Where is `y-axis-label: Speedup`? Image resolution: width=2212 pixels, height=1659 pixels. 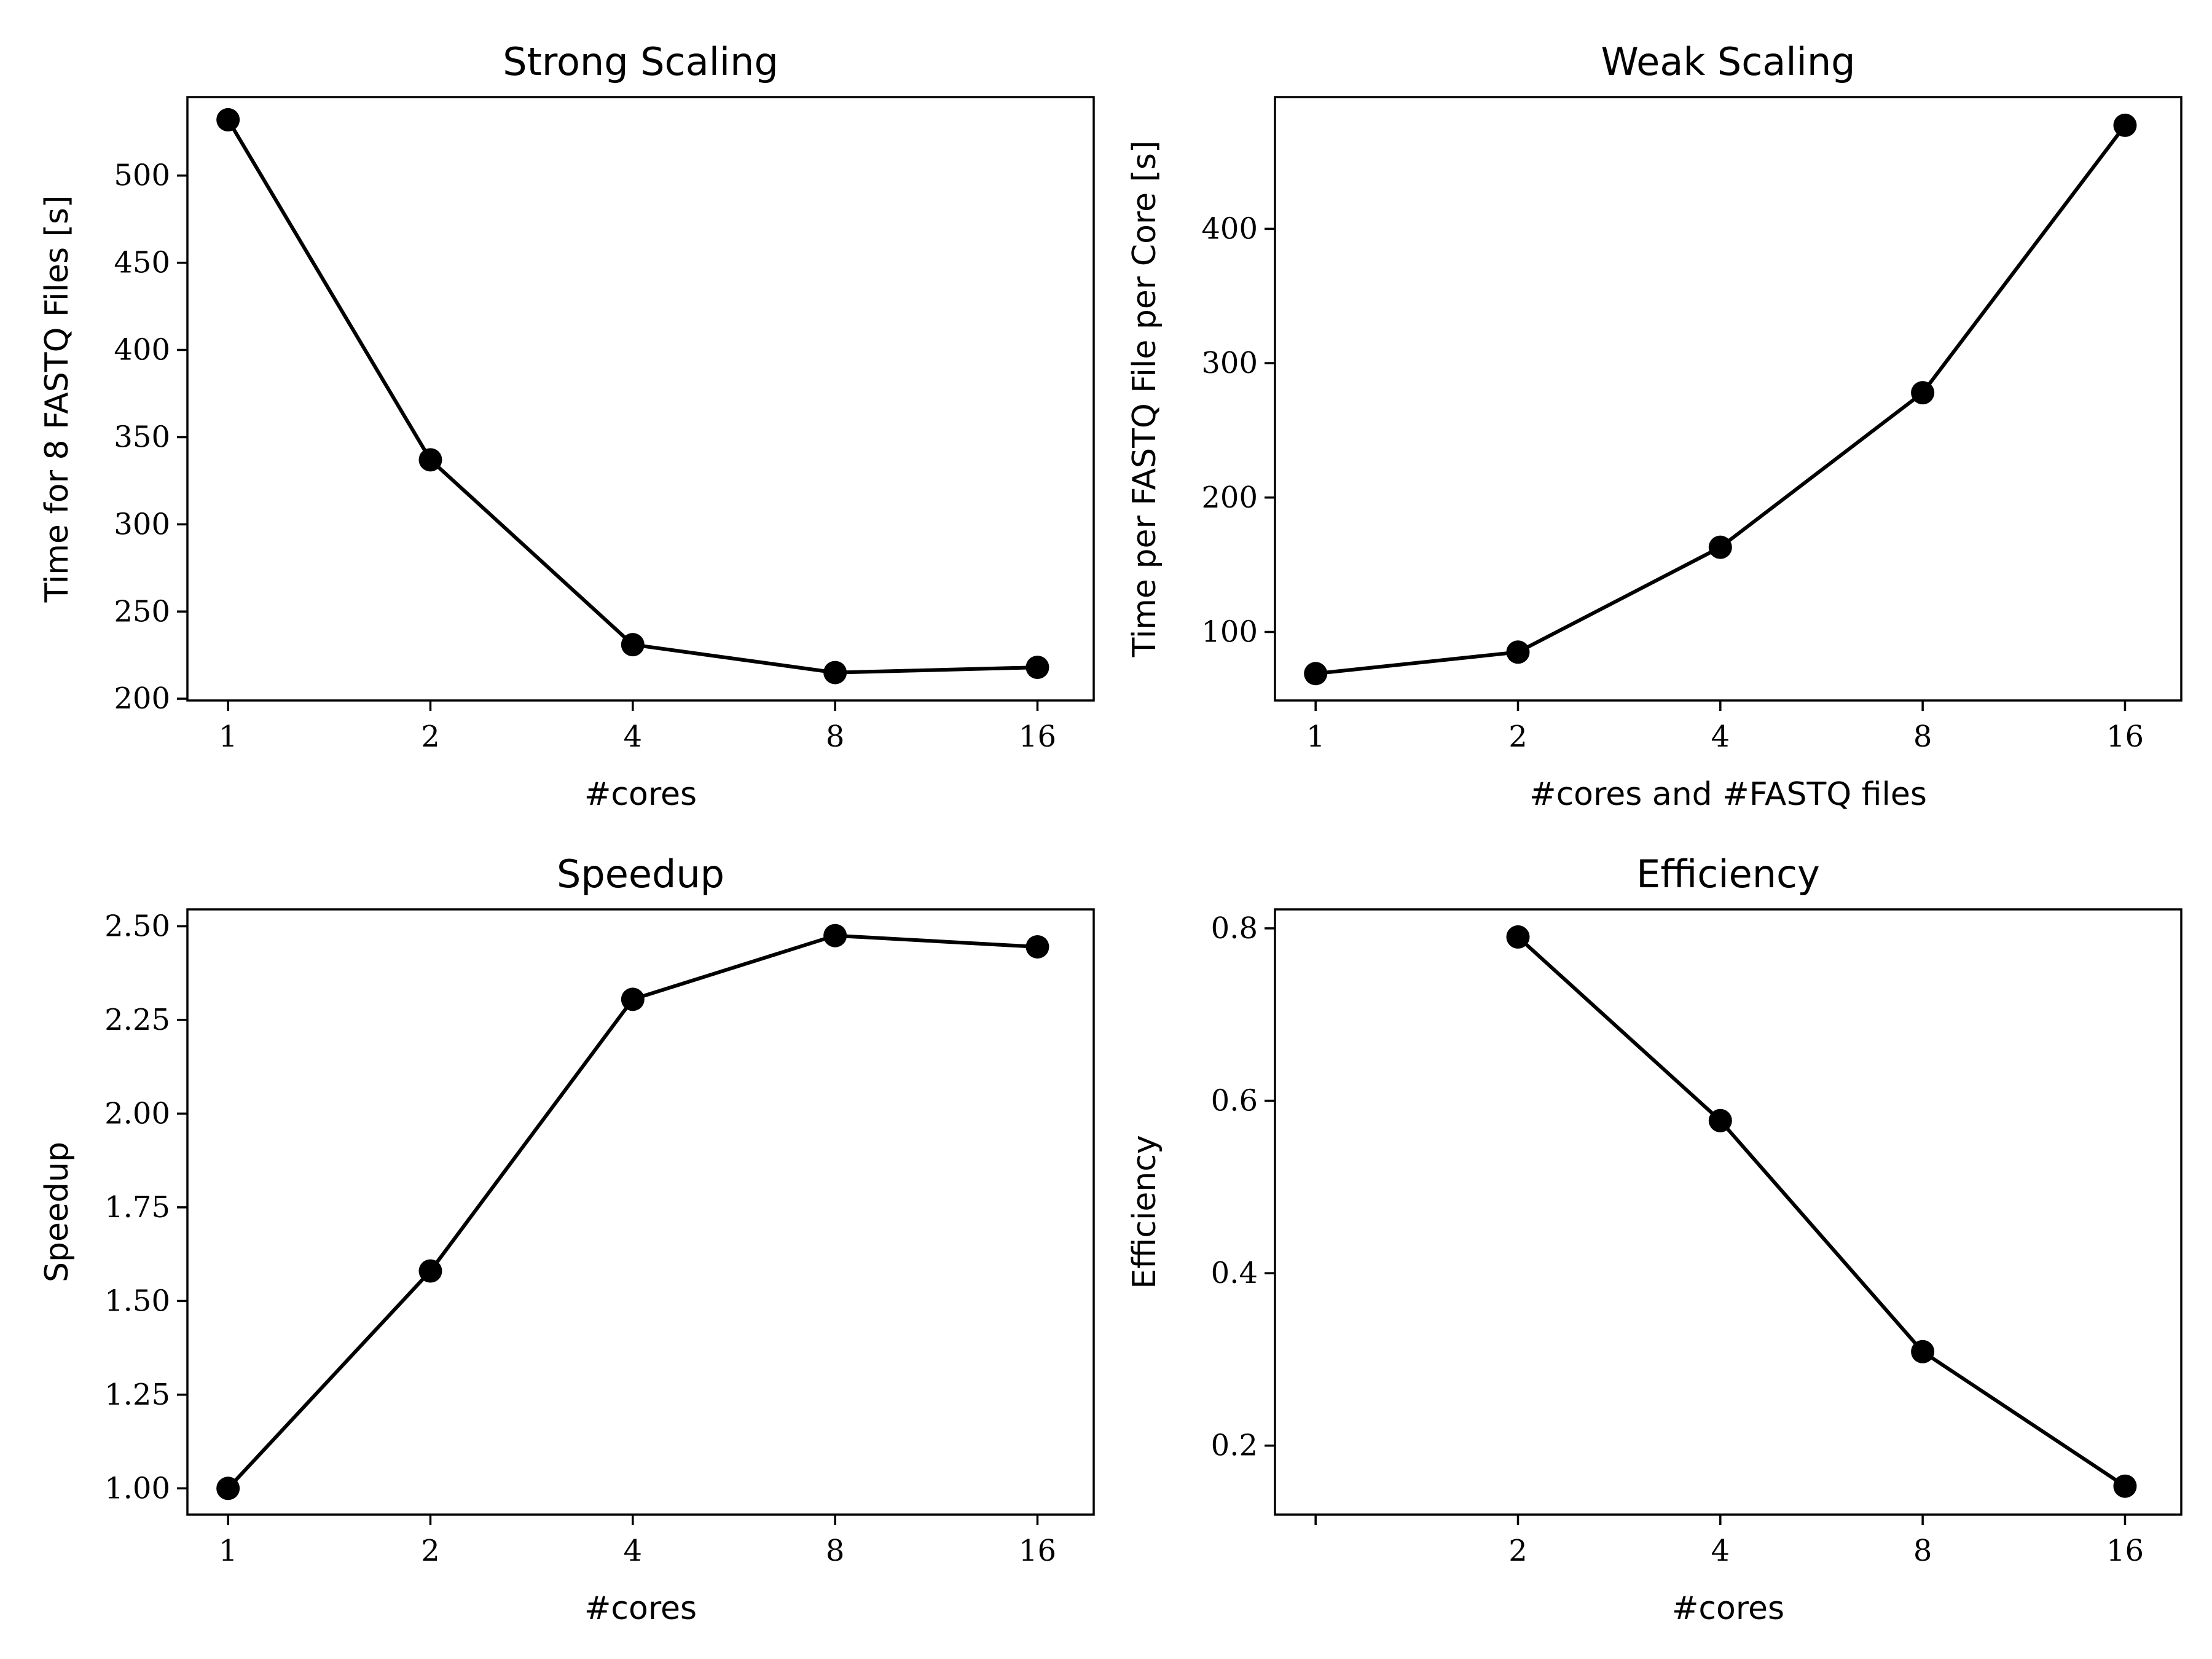
y-axis-label: Speedup is located at coordinates (57, 1212).